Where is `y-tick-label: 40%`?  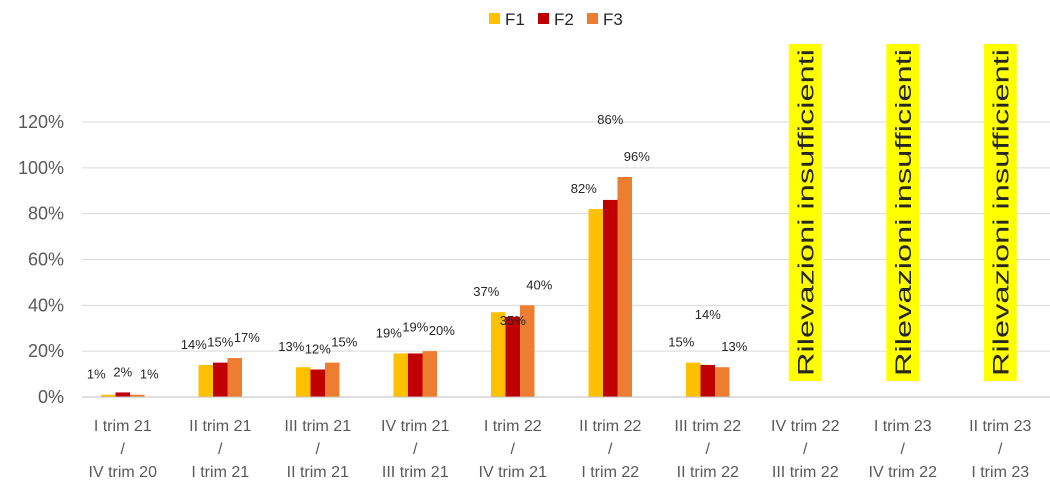
y-tick-label: 40% is located at coordinates (46, 305).